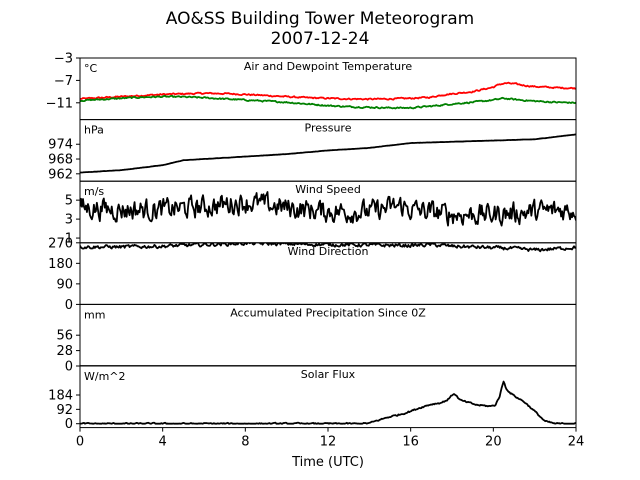 This screenshot has height=480, width=640. Describe the element at coordinates (69, 201) in the screenshot. I see `y-tick-label: 5` at that location.